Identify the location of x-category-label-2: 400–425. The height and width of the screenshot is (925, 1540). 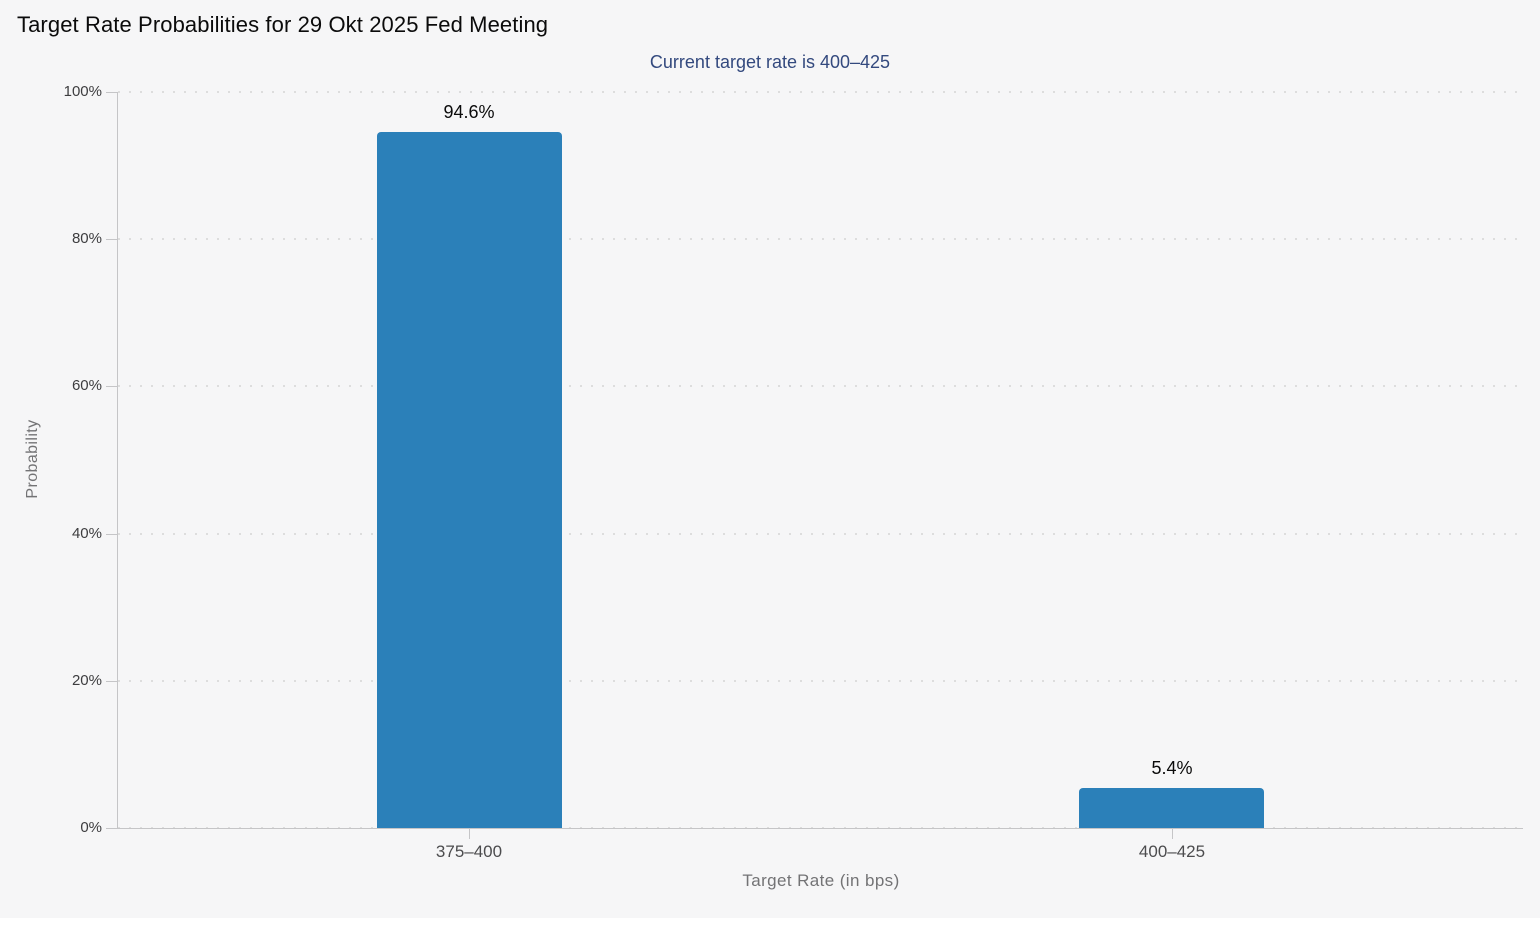
(1172, 851).